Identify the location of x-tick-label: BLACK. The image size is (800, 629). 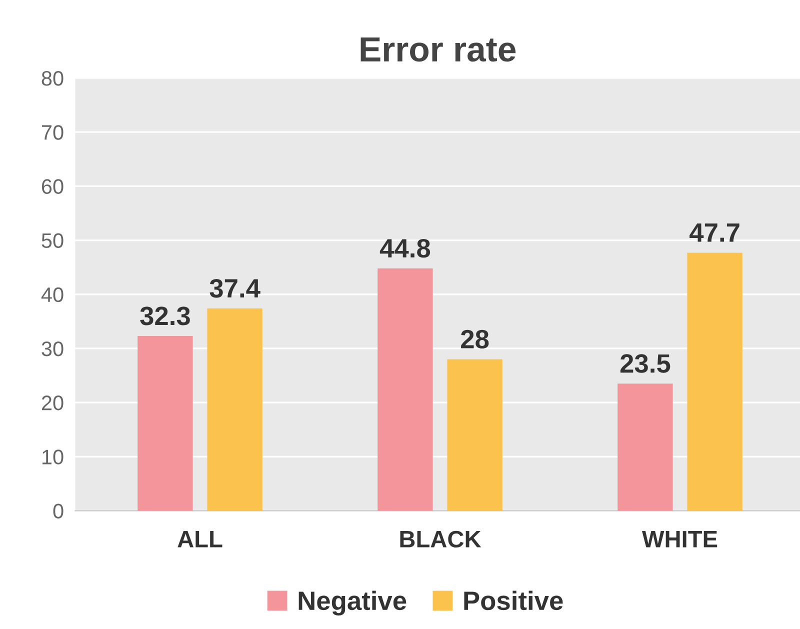
(441, 539).